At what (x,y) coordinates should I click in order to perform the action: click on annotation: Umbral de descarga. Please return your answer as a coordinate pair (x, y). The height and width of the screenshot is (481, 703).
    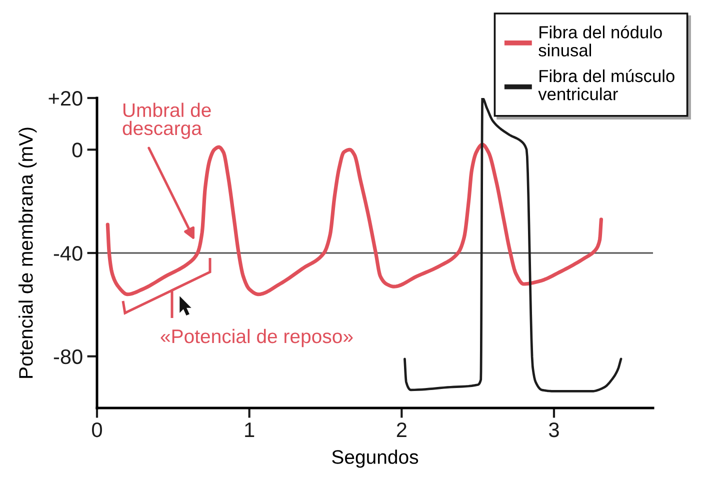
    Looking at the image, I should click on (166, 120).